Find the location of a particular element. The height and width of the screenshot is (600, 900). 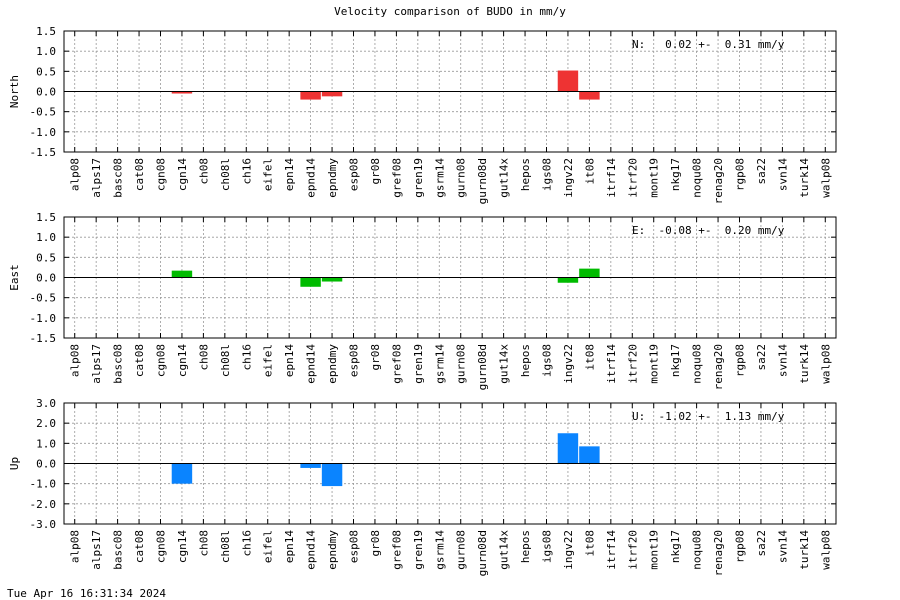

page-title: Velocity comparison of BUDO in mm/y is located at coordinates (450, 11).